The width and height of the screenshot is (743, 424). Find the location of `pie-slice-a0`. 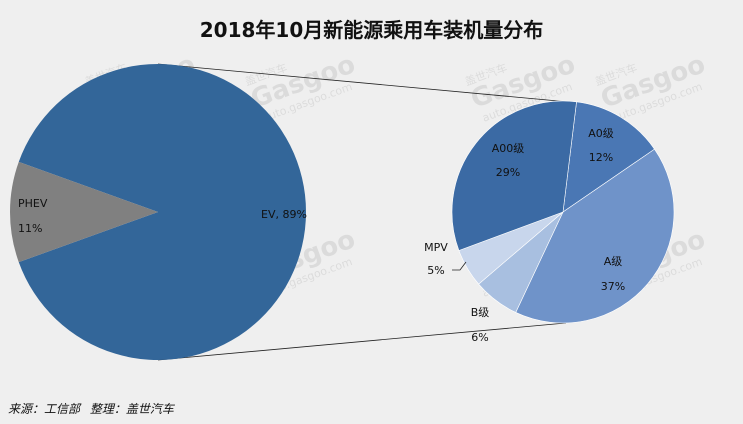

pie-slice-a0 is located at coordinates (608, 157).